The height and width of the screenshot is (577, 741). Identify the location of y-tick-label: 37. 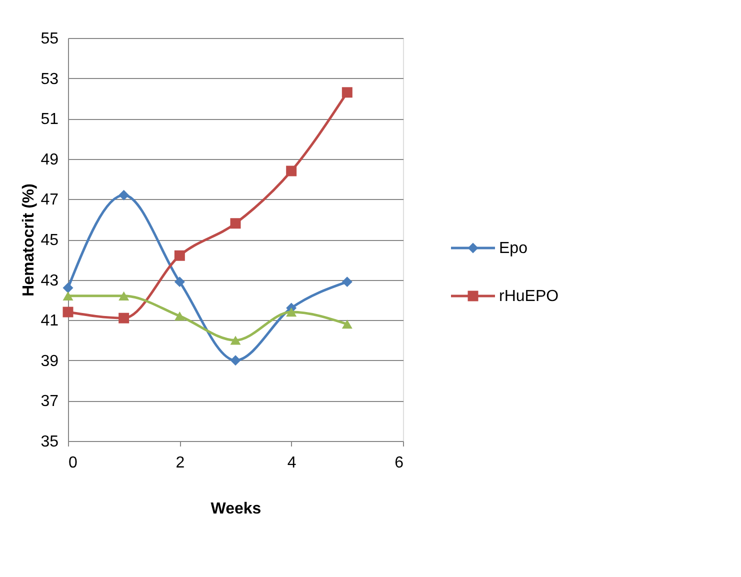
(49, 401).